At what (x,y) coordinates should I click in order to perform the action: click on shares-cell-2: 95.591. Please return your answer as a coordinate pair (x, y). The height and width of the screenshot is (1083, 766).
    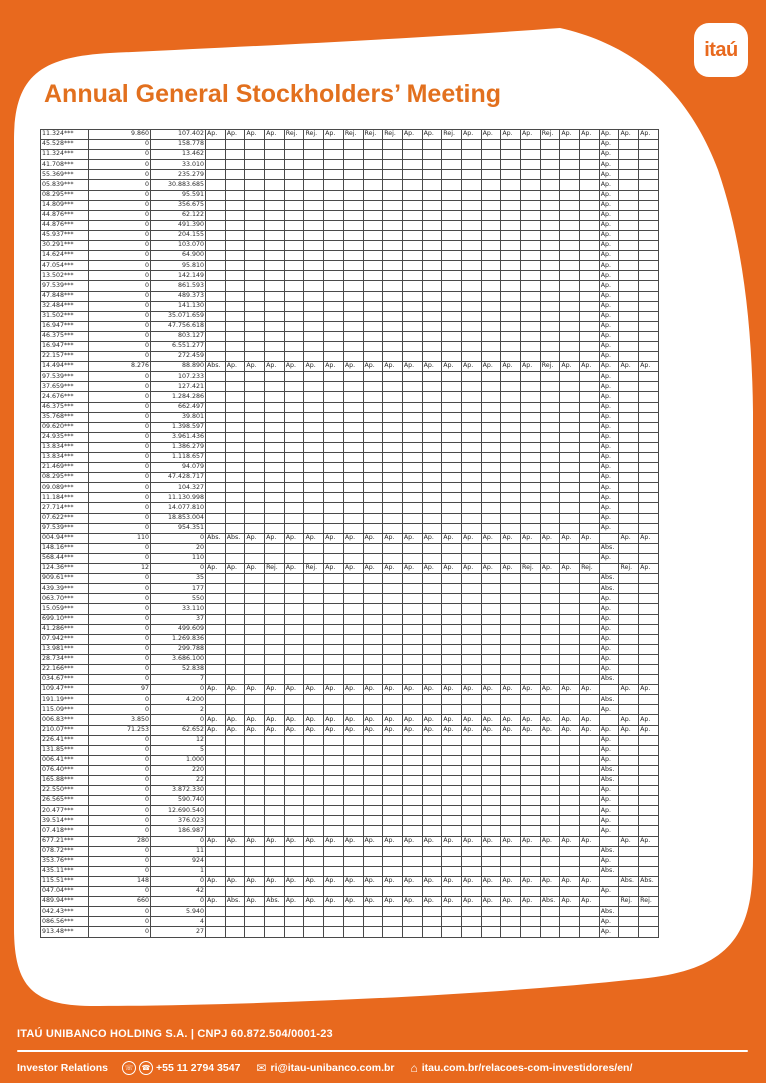
    Looking at the image, I should click on (178, 195).